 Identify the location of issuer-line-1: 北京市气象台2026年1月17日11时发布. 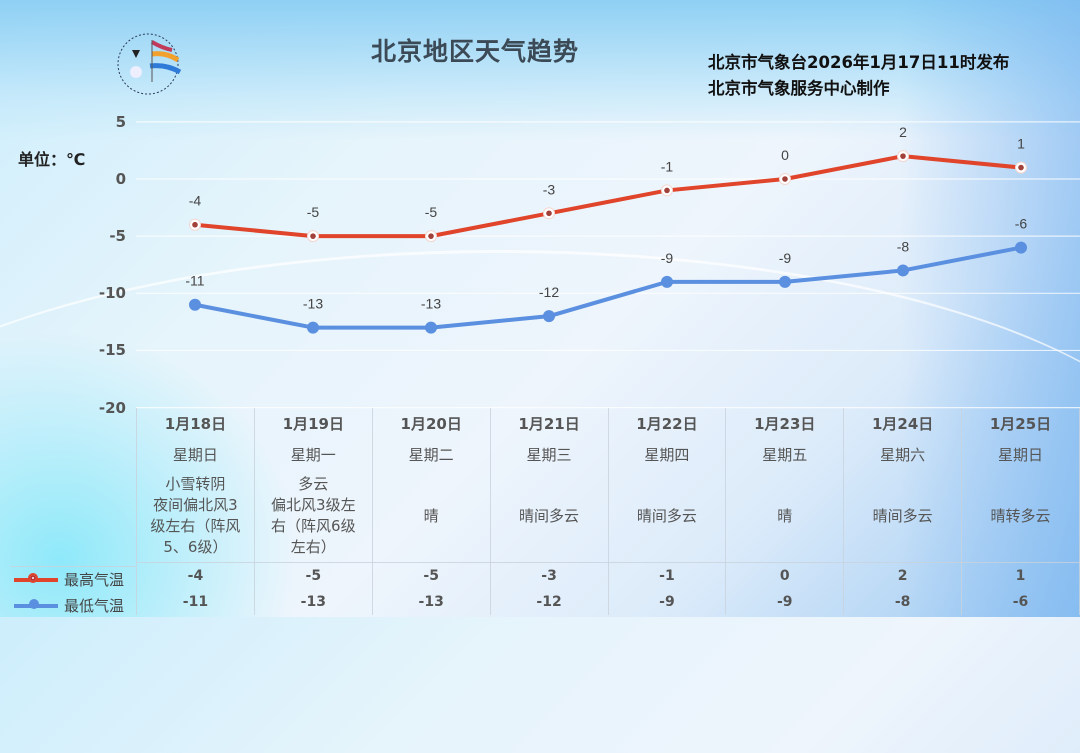
(859, 62).